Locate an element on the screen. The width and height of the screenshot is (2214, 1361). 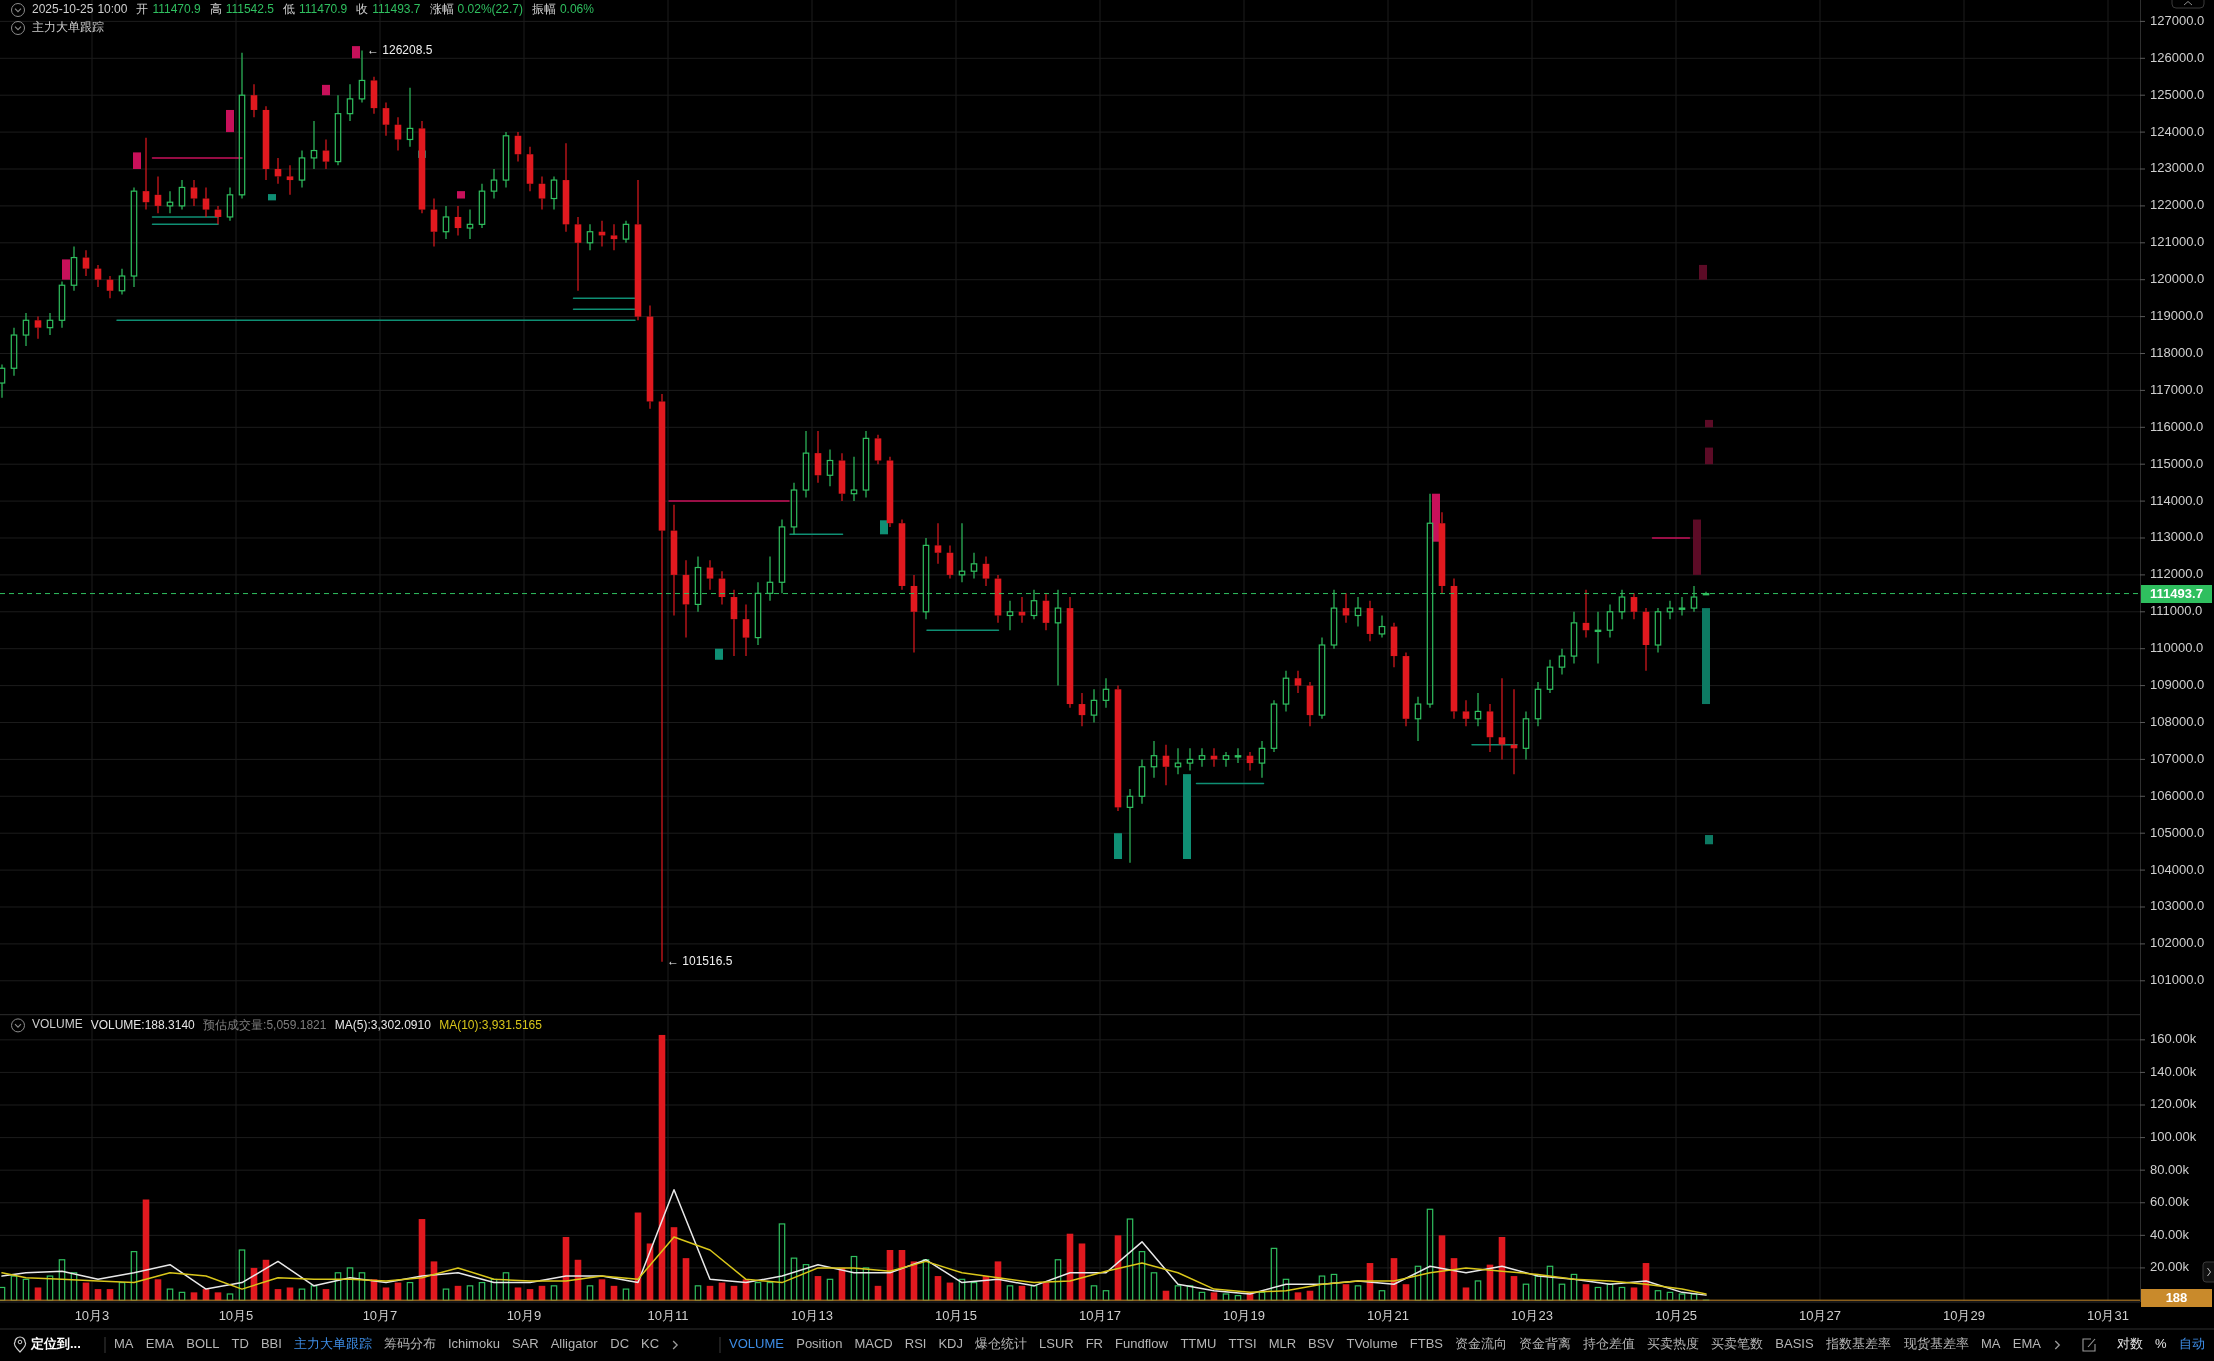
toolbar-item: BOLL is located at coordinates (203, 1344).